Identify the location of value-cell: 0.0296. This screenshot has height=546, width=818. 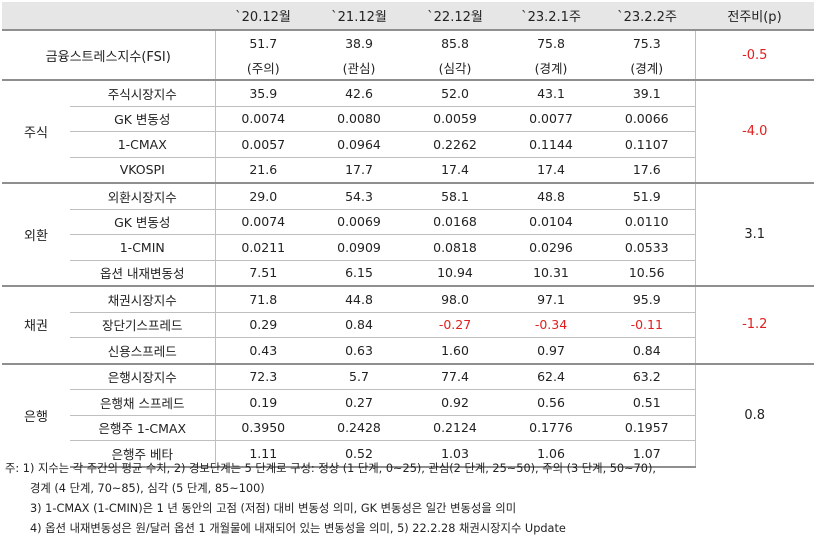
(551, 247).